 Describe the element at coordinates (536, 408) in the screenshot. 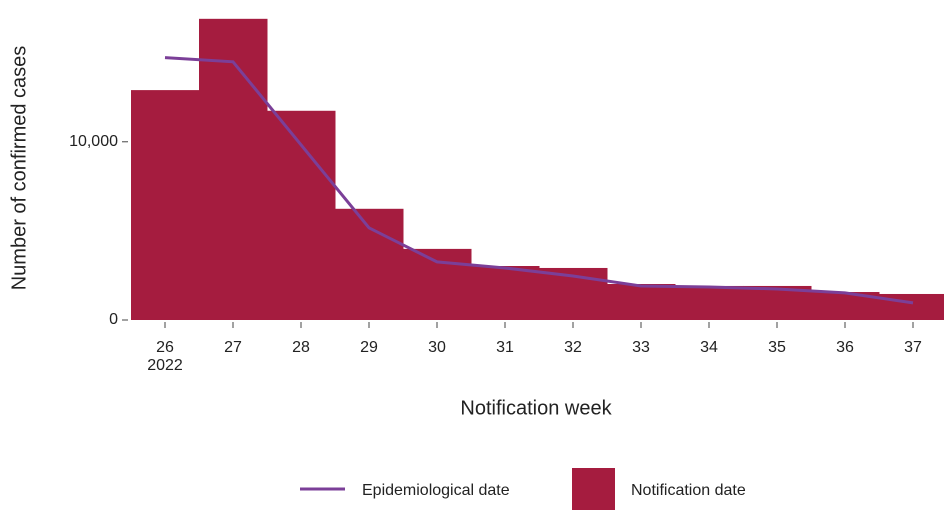

I see `x-axis-title: Notification week` at that location.